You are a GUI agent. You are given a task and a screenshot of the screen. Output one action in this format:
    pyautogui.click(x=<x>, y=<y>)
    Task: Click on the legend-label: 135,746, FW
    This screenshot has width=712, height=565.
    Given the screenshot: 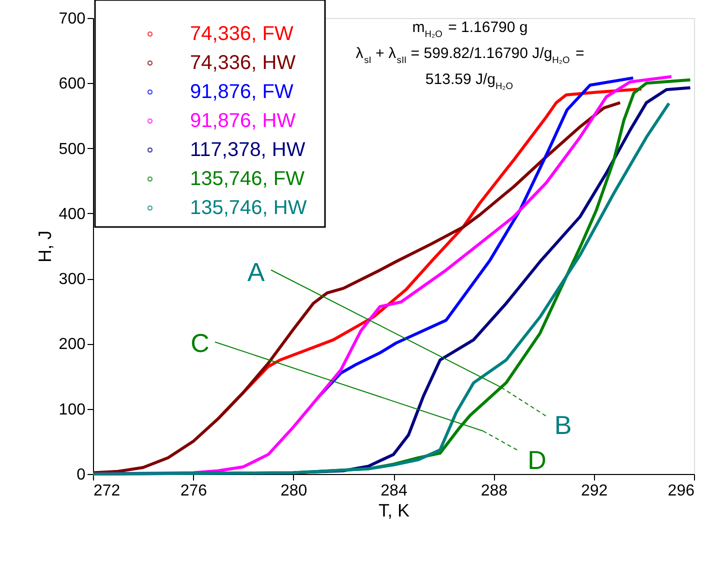 What is the action you would take?
    pyautogui.click(x=247, y=179)
    